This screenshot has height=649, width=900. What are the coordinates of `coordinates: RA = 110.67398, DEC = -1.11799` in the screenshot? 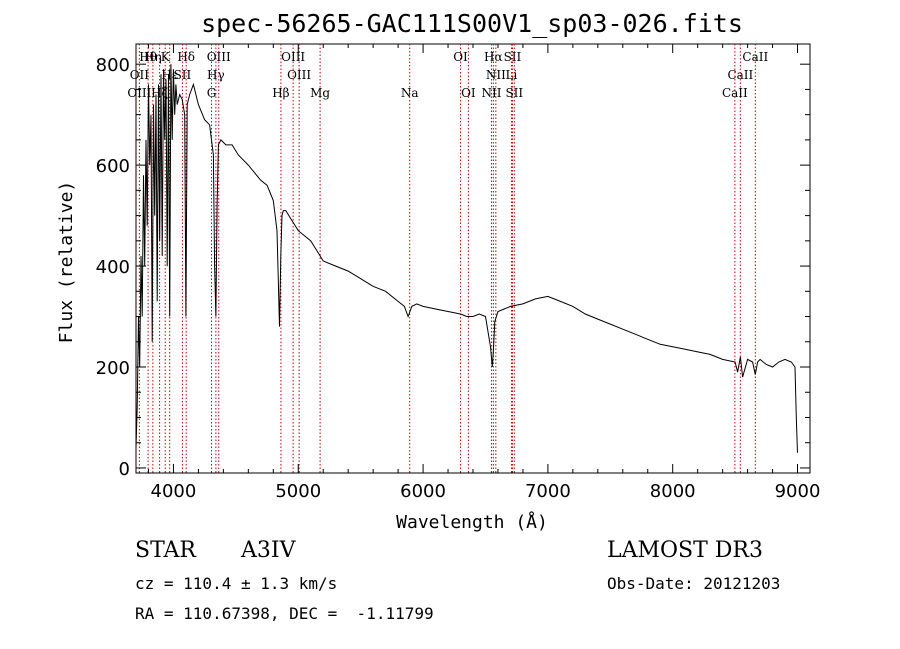 It's located at (284, 613).